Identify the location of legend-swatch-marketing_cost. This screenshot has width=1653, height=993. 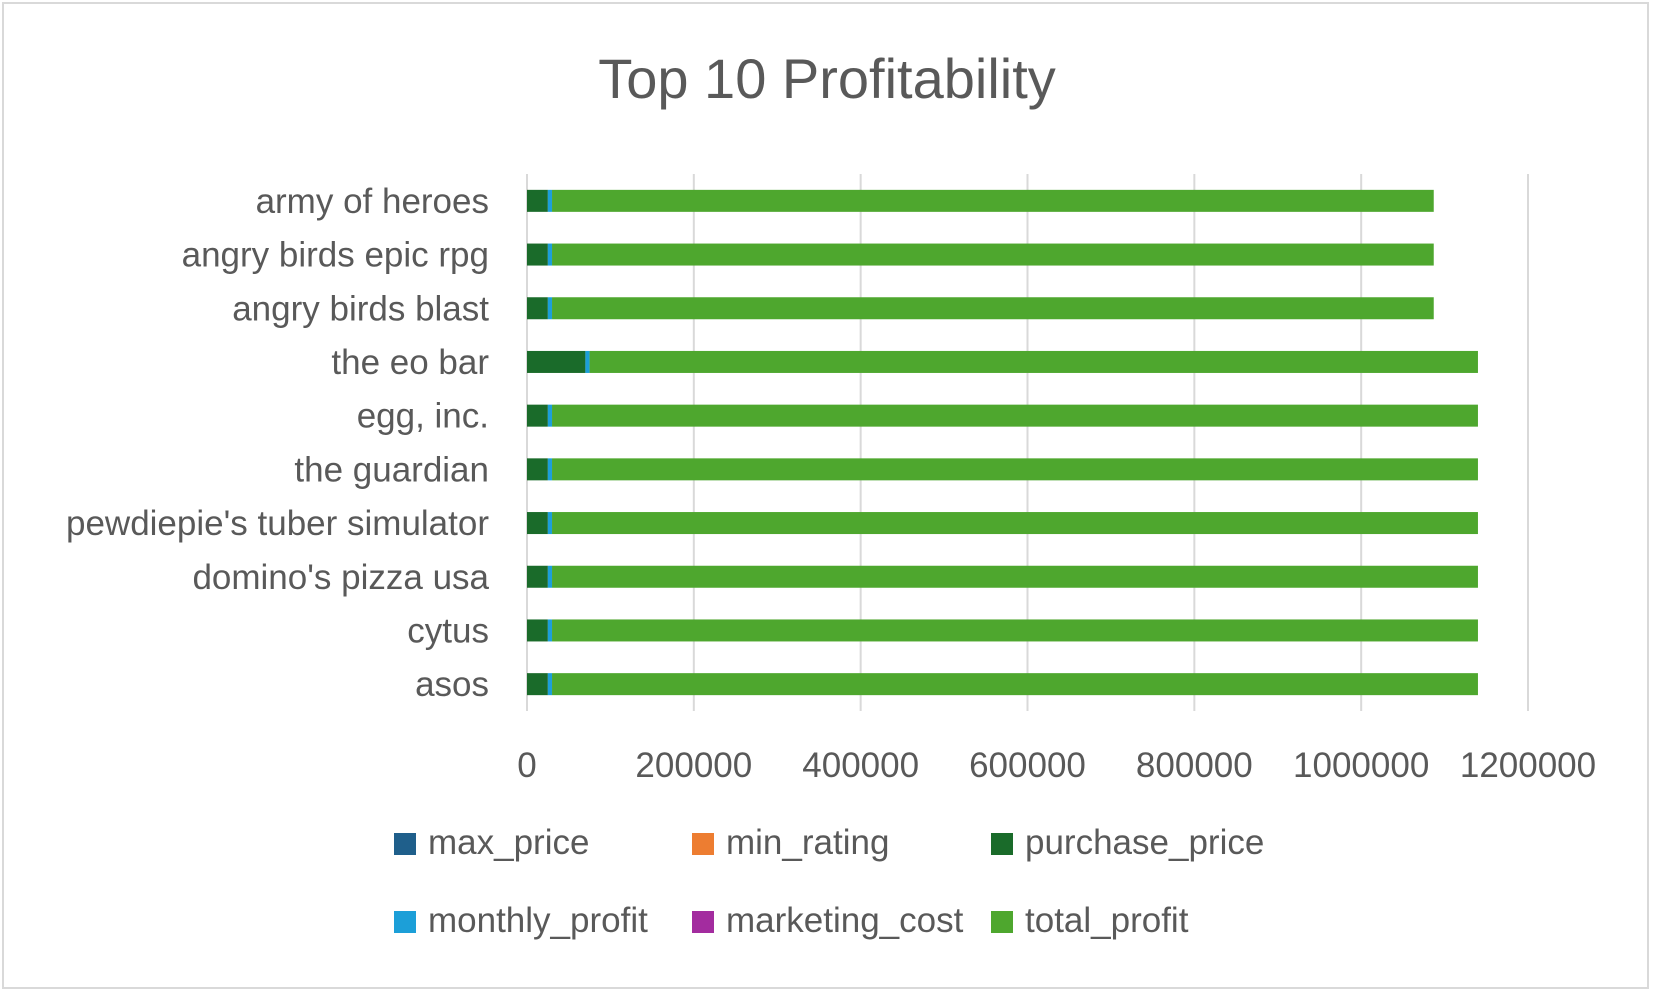
(703, 922).